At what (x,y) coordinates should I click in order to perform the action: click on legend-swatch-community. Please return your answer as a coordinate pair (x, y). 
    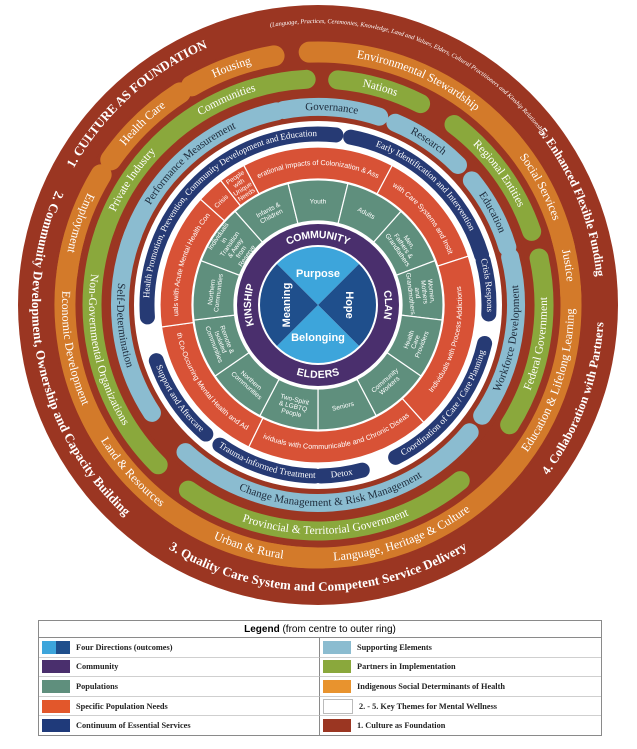
    Looking at the image, I should click on (56, 667).